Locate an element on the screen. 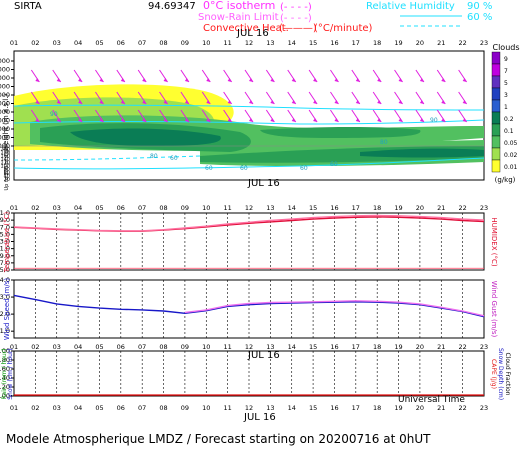 The height and width of the screenshot is (450, 528). wind_panel-ytick-label-2: 2.0 is located at coordinates (5, 314).